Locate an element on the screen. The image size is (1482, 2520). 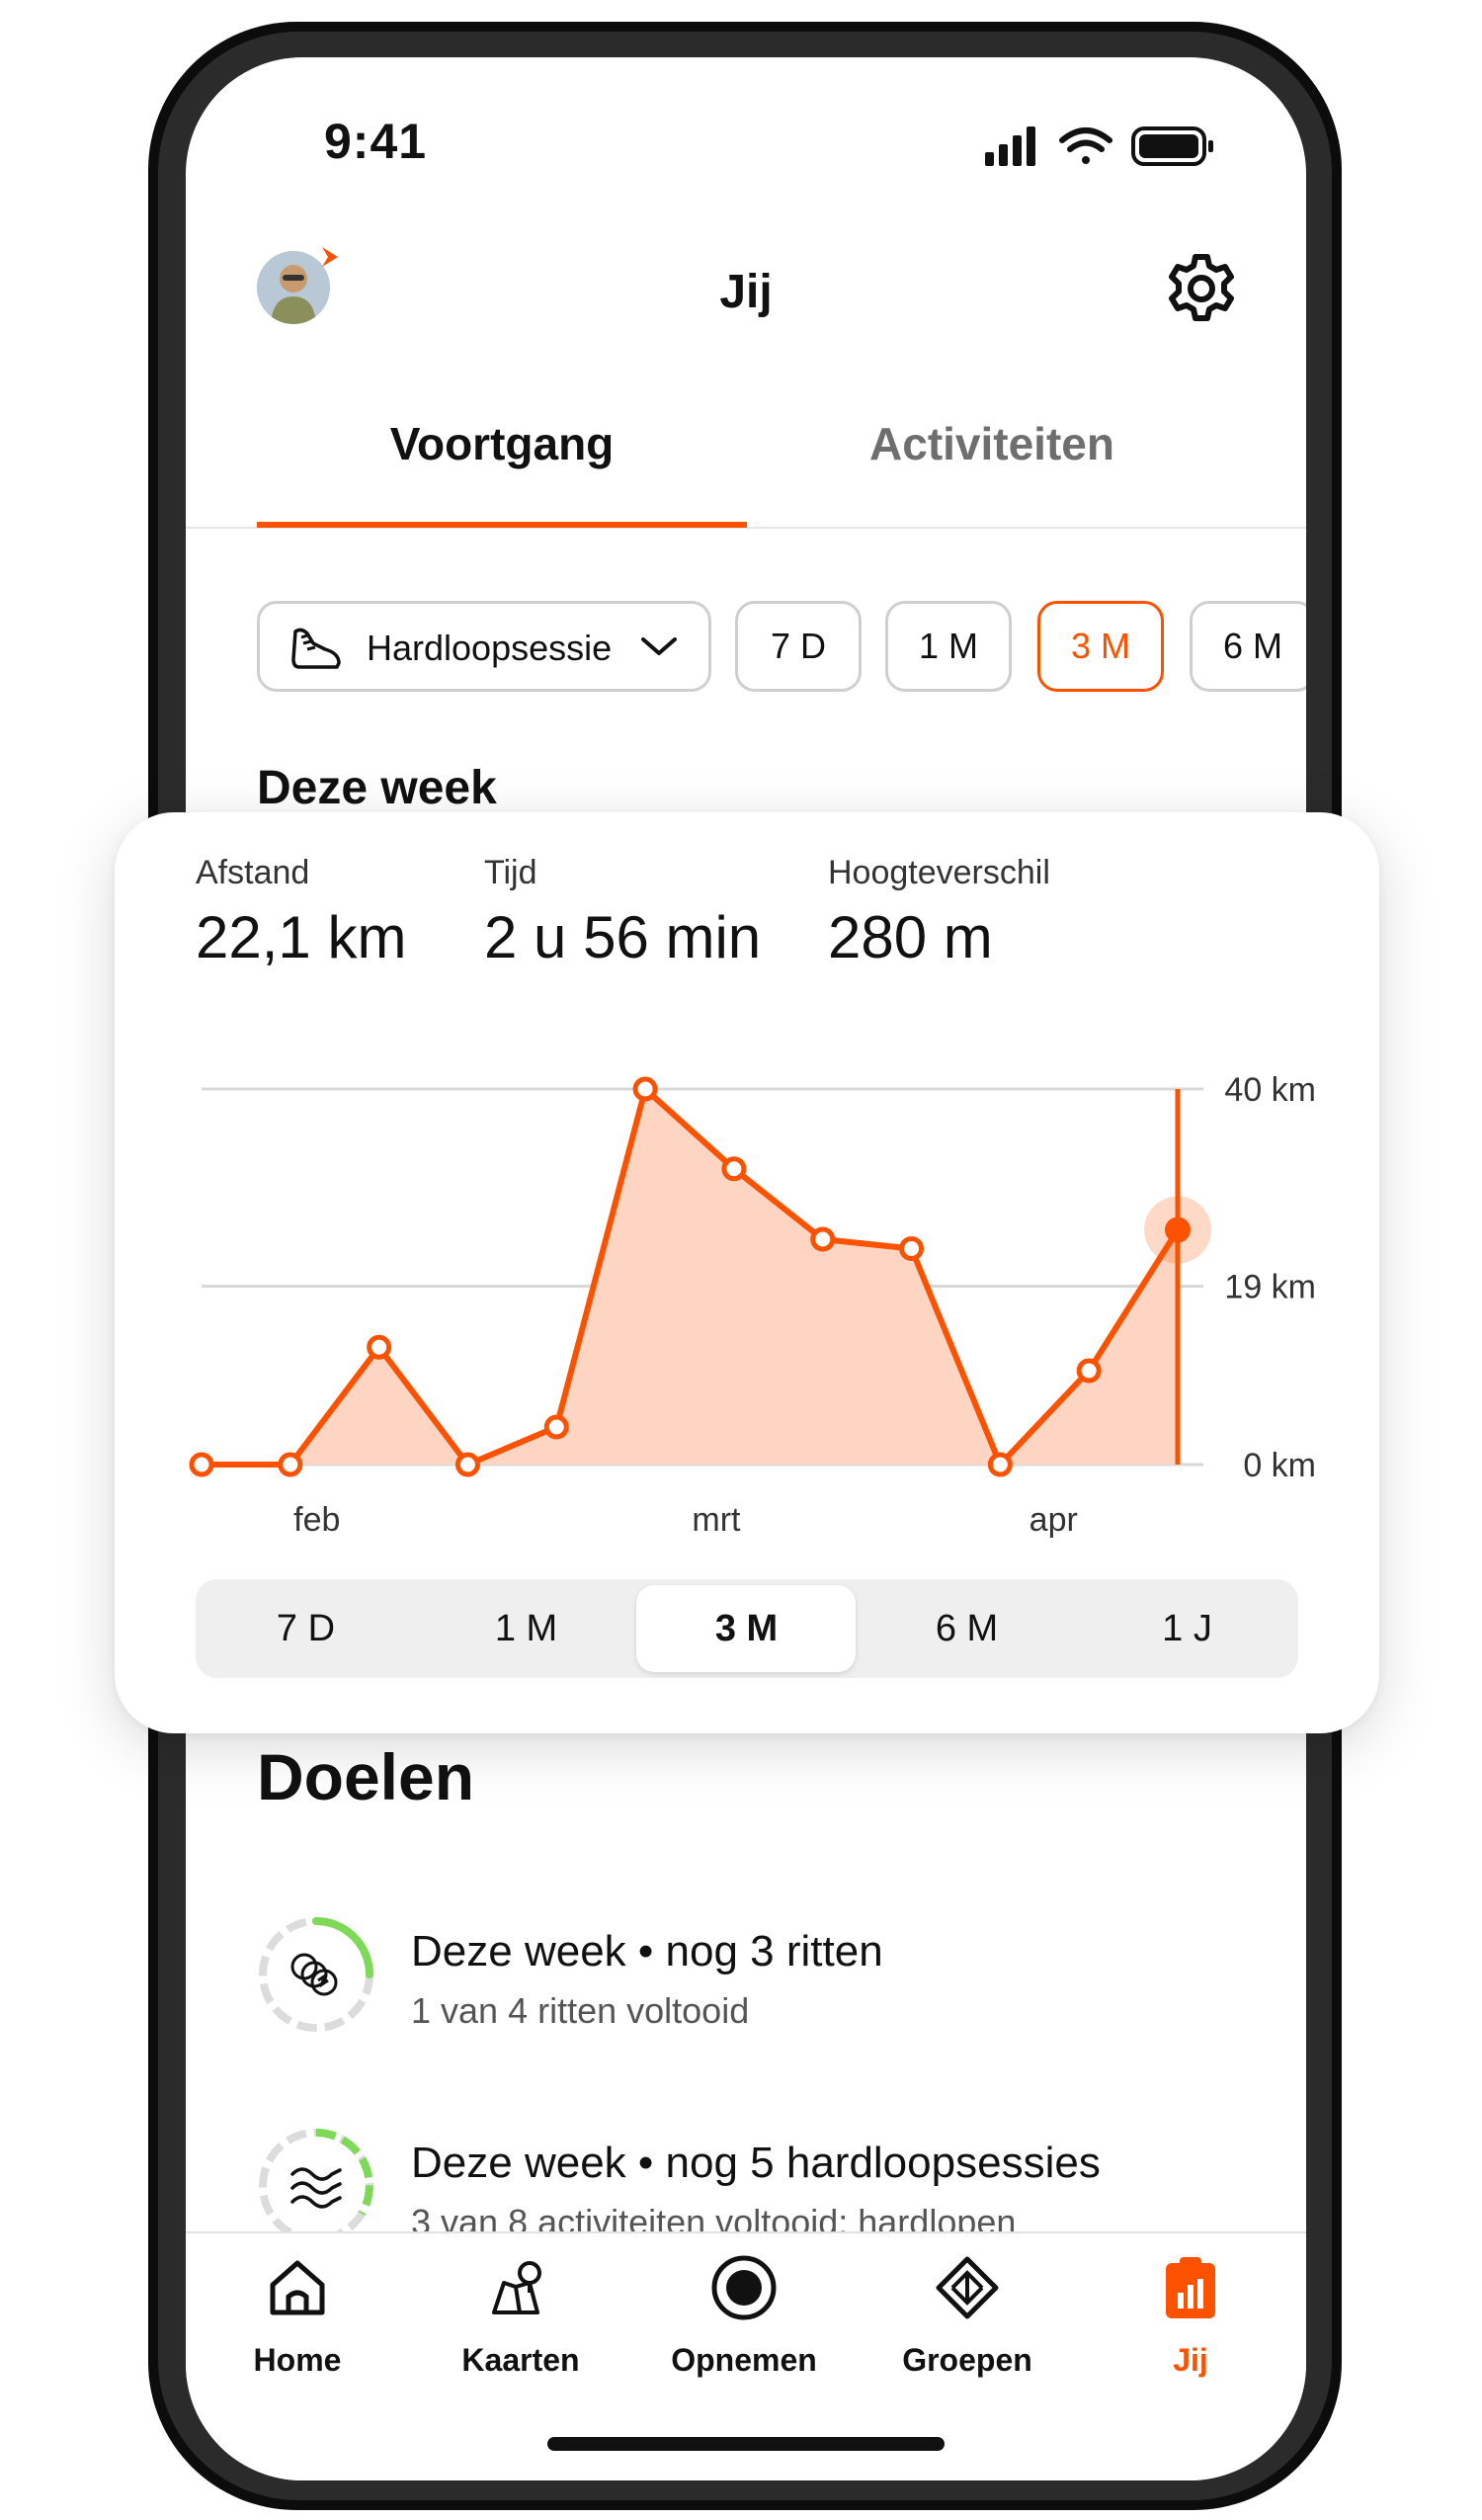
tab-voortgang: Voortgang is located at coordinates (502, 443).